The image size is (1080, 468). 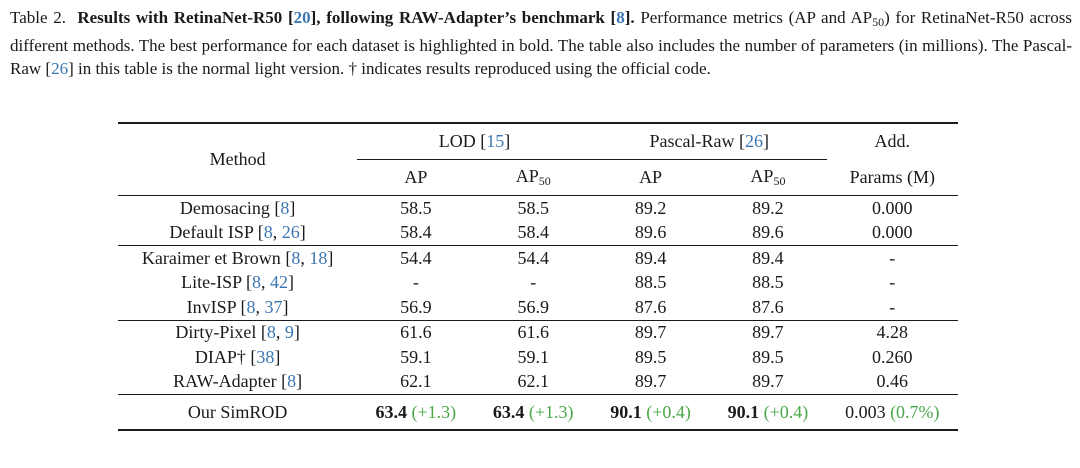 What do you see at coordinates (273, 306) in the screenshot?
I see `cite-link: 37` at bounding box center [273, 306].